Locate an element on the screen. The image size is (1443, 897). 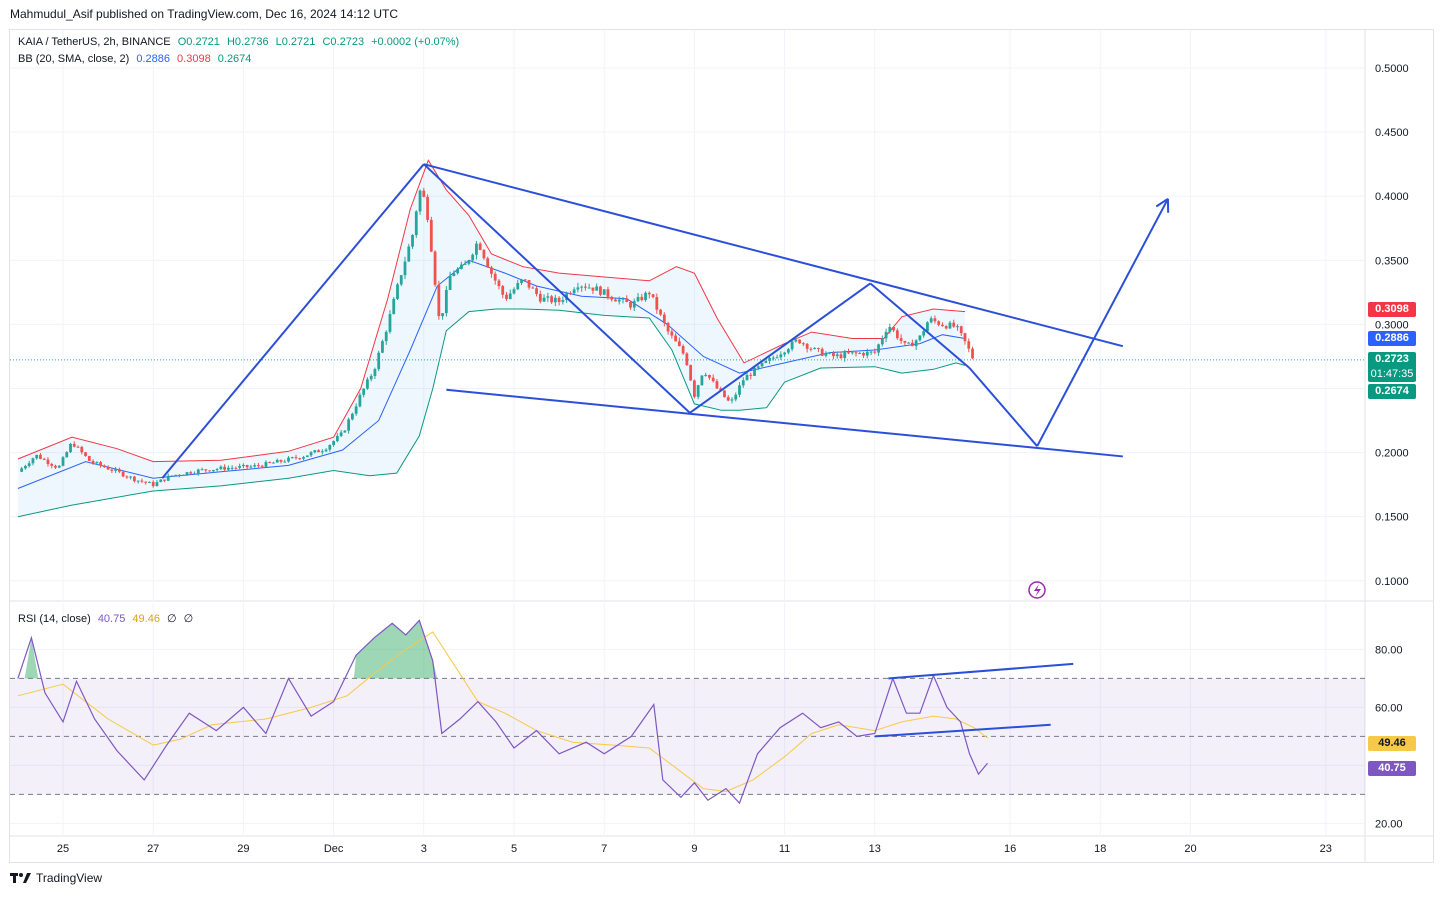
rsi-ma-value: 49.46 is located at coordinates (146, 619).